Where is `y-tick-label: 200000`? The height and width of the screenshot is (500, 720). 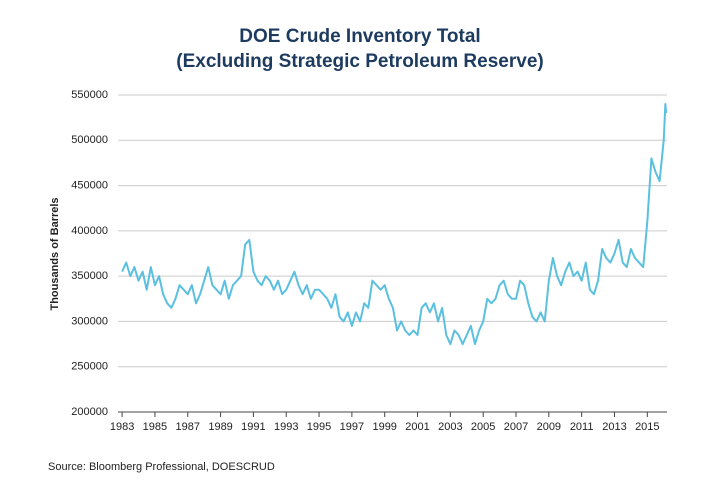 y-tick-label: 200000 is located at coordinates (89, 412).